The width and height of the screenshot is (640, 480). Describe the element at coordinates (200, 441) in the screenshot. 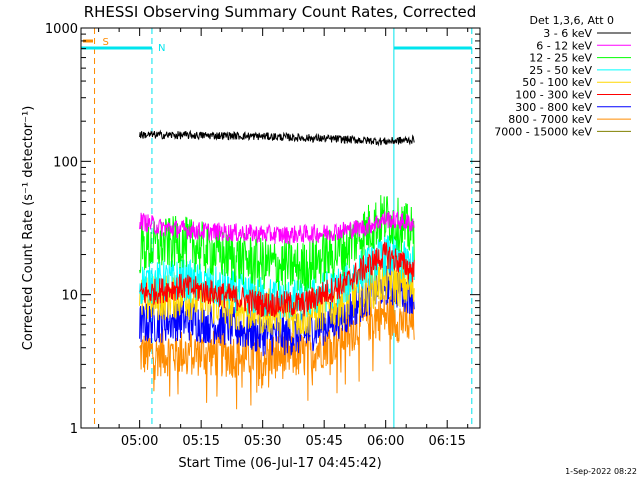

I see `x-tick-label: 05:15` at that location.